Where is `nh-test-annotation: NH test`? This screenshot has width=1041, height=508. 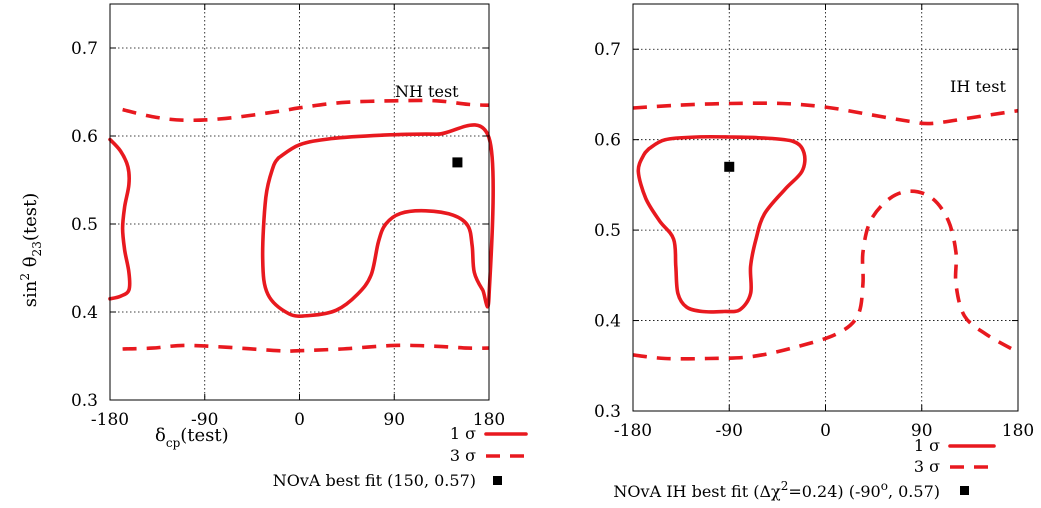 nh-test-annotation: NH test is located at coordinates (427, 91).